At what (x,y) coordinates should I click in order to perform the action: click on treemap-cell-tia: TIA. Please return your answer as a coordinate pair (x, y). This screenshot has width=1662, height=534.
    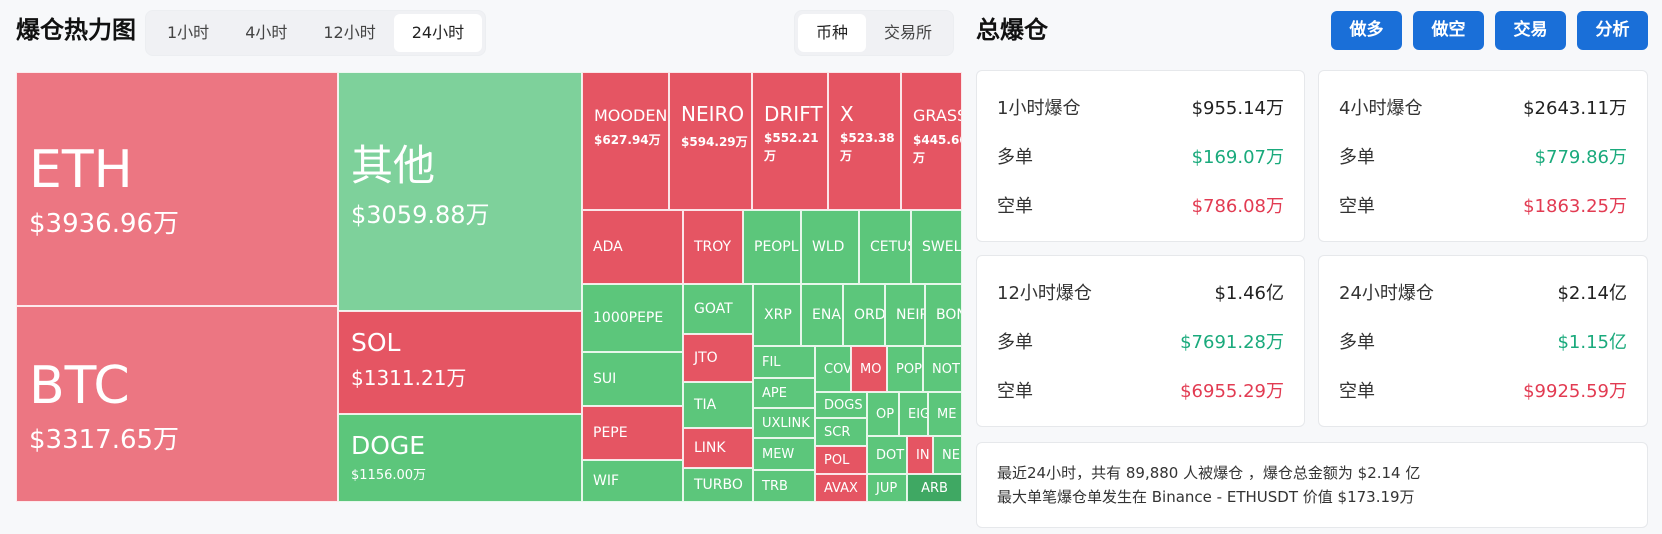
    Looking at the image, I should click on (718, 405).